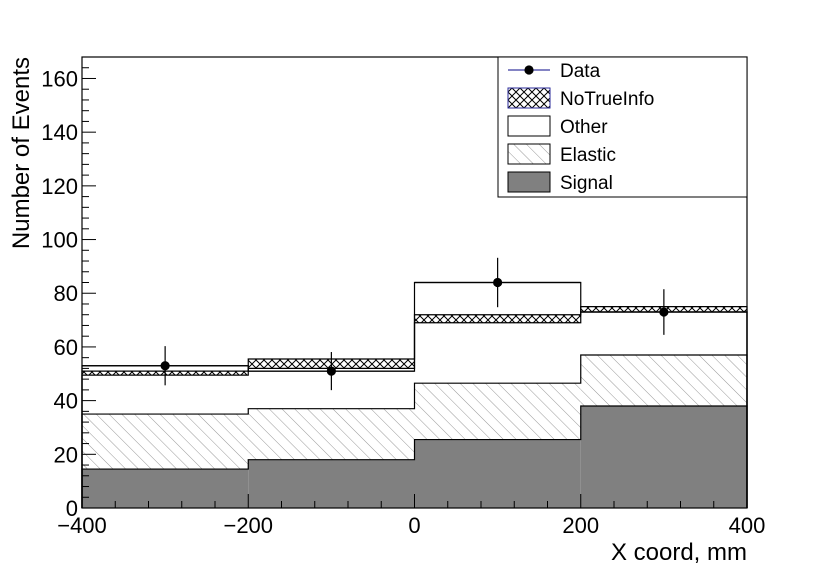 This screenshot has width=830, height=565. I want to click on x-tick-label: 200, so click(580, 525).